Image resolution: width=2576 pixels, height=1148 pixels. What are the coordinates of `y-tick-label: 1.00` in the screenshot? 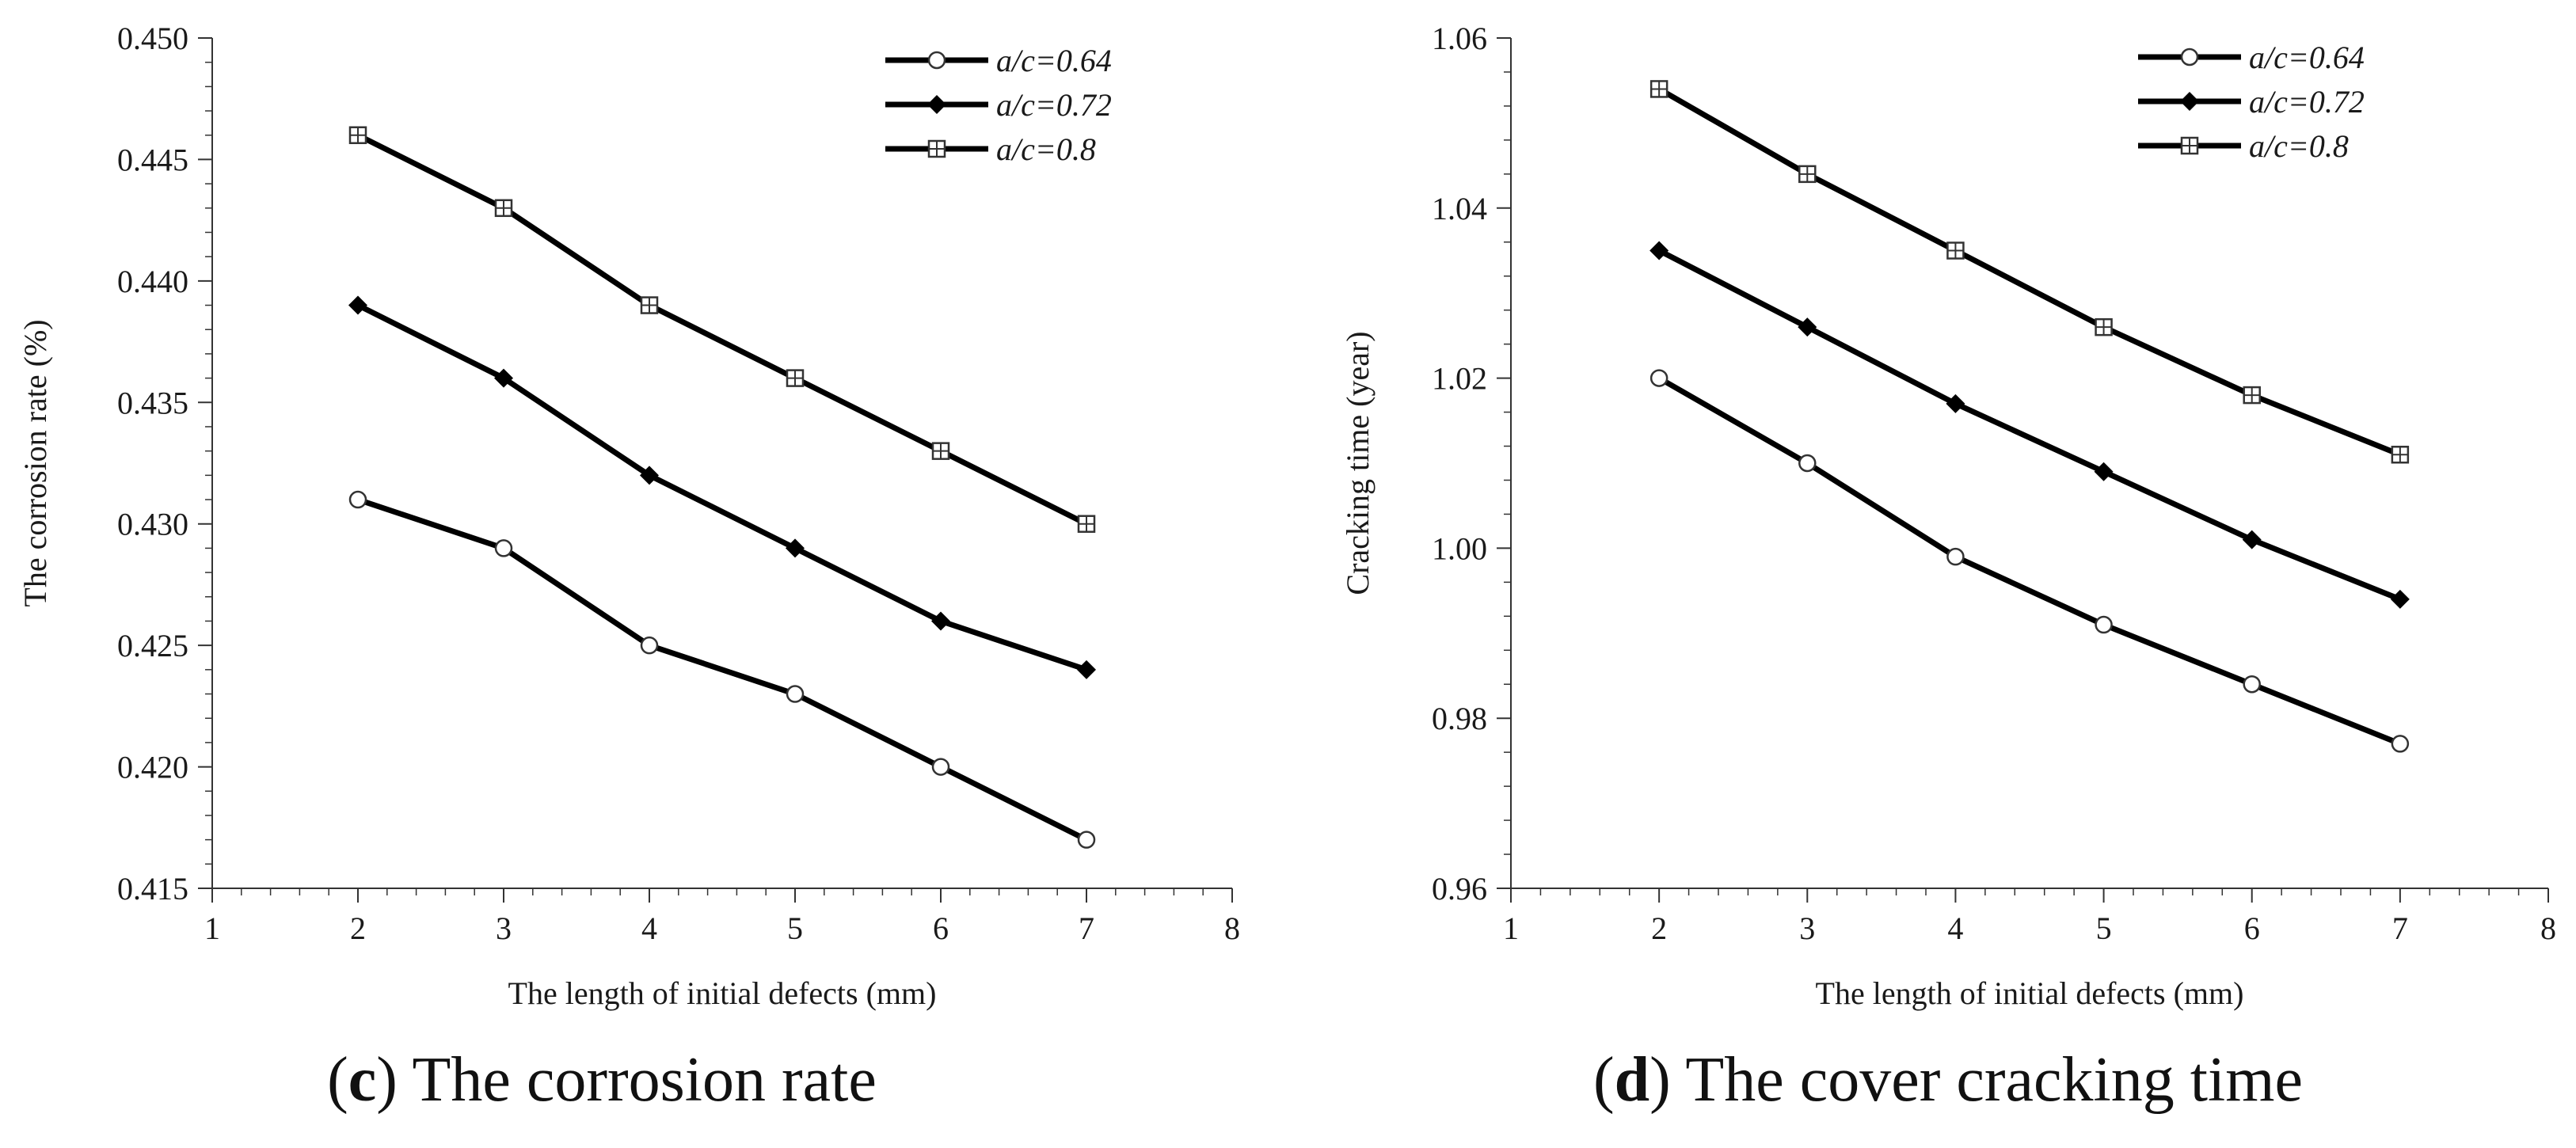 It's located at (1459, 548).